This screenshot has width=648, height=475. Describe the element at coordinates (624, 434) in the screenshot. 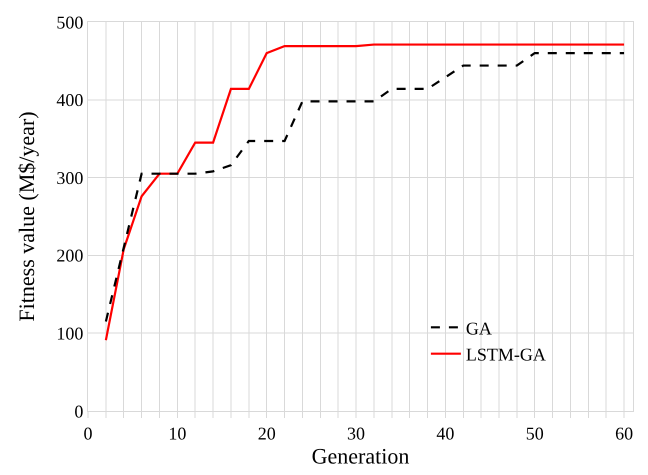

I see `x-tick-label: 60` at that location.